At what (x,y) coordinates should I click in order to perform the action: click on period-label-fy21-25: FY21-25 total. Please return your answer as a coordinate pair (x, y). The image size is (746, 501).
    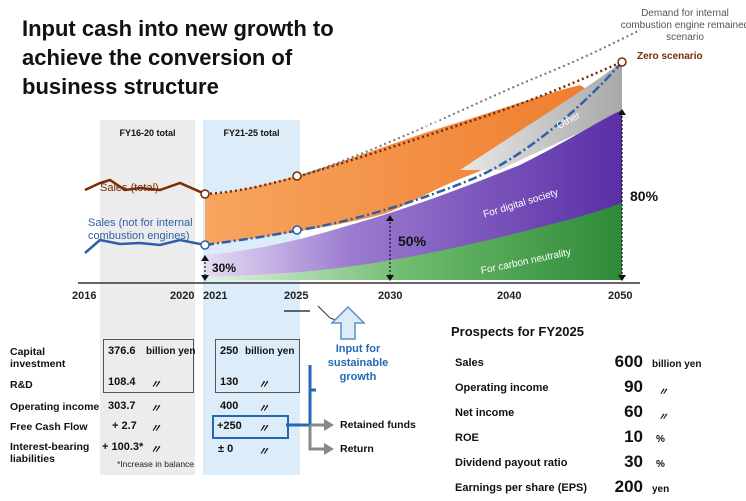
    Looking at the image, I should click on (251, 133).